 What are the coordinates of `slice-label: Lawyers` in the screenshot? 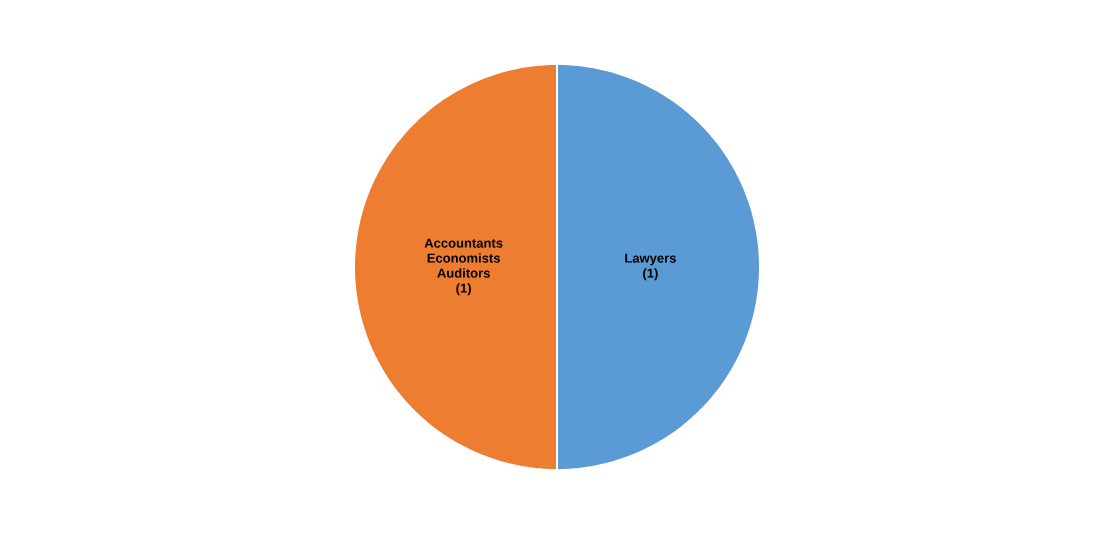 It's located at (650, 259).